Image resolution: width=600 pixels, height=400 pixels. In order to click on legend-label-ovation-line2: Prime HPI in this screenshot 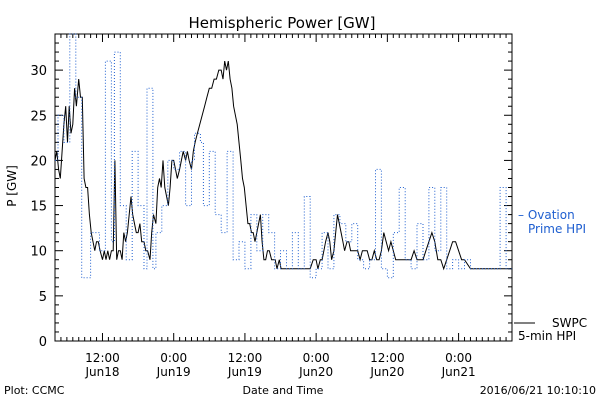, I will do `click(557, 229)`.